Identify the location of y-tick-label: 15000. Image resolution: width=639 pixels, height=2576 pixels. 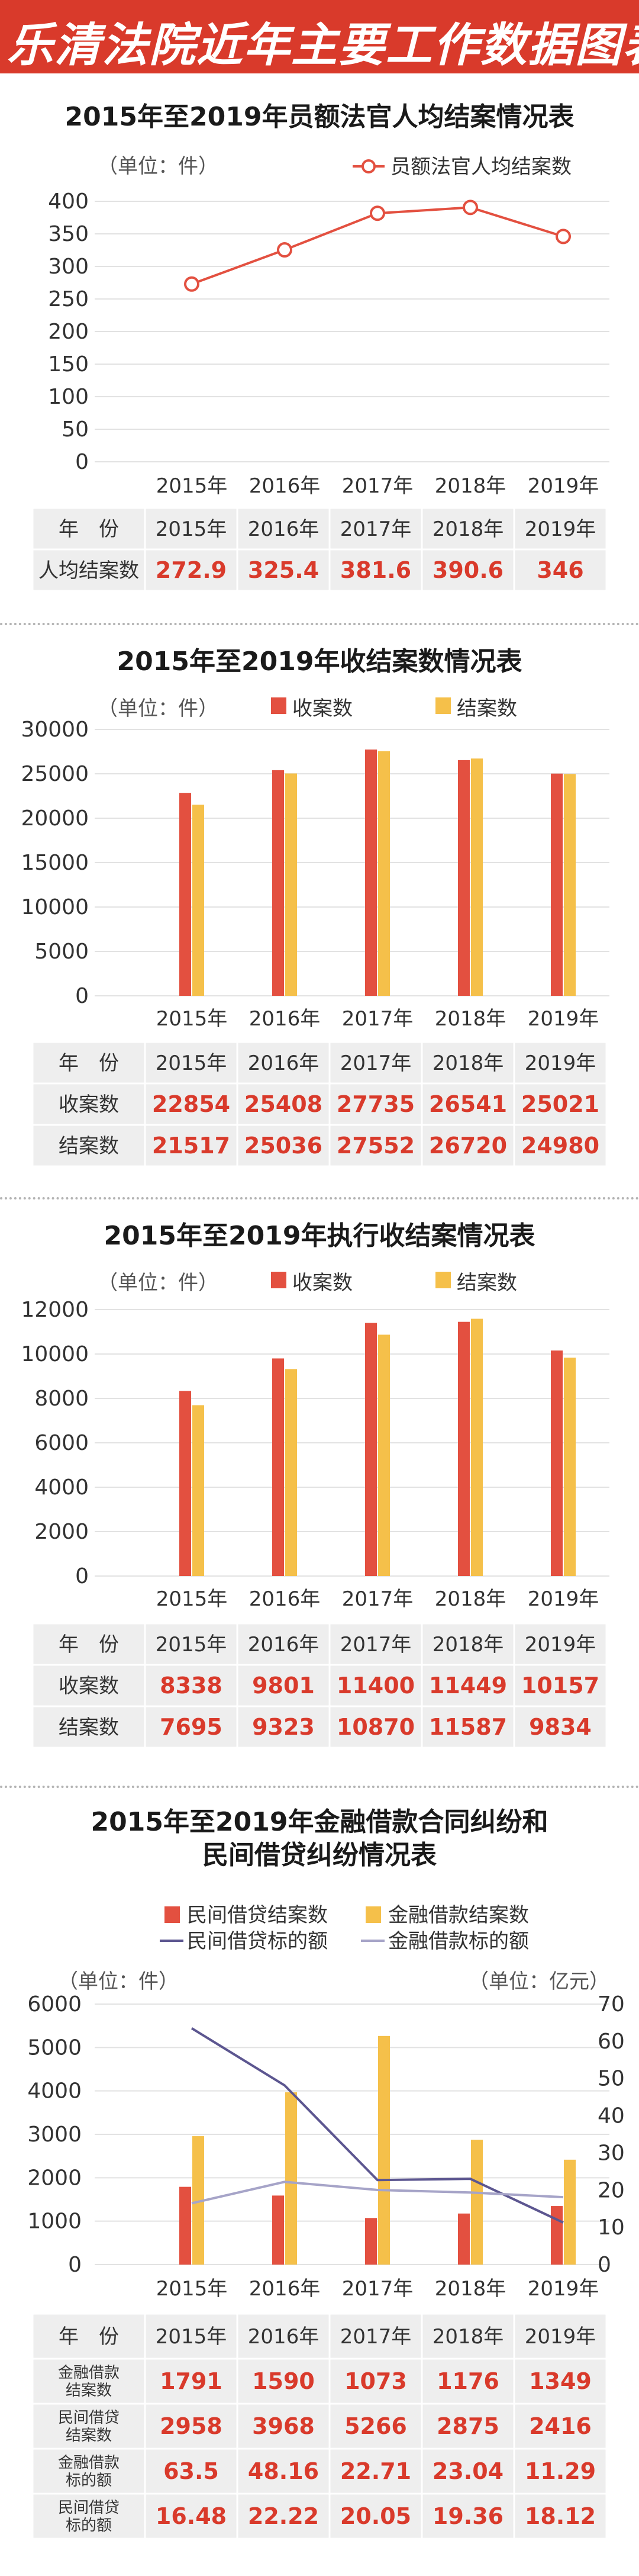
(55, 863).